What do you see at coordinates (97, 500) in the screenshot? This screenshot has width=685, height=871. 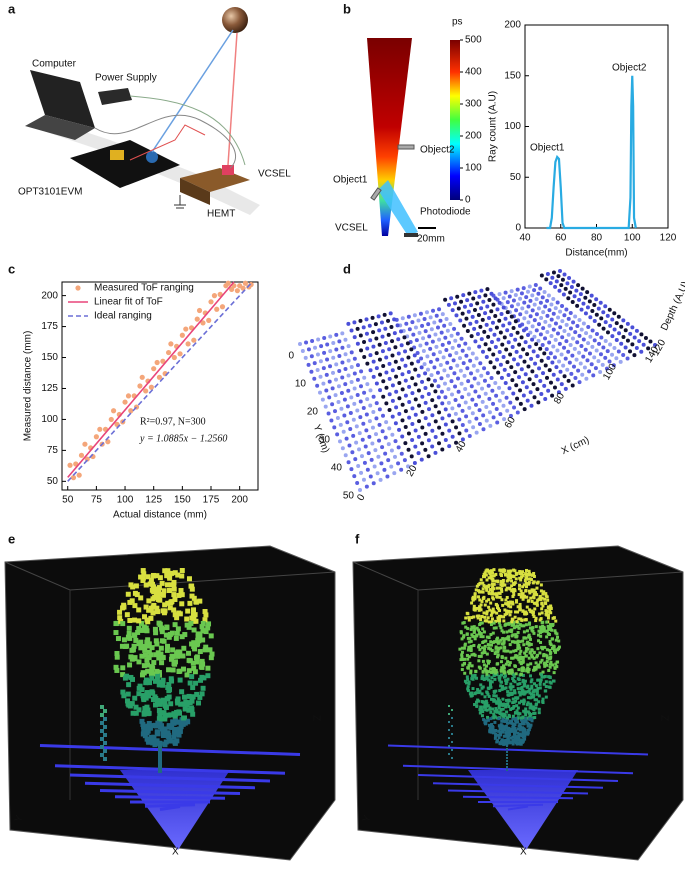 I see `x-tick-label: 75` at bounding box center [97, 500].